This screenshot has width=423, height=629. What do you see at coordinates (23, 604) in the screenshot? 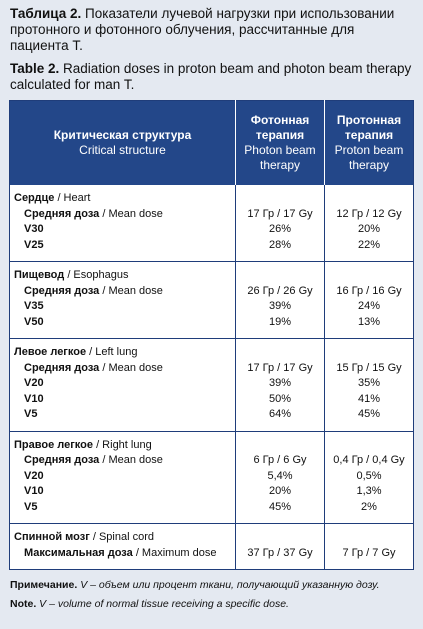
I see `note-label: Note.` at bounding box center [23, 604].